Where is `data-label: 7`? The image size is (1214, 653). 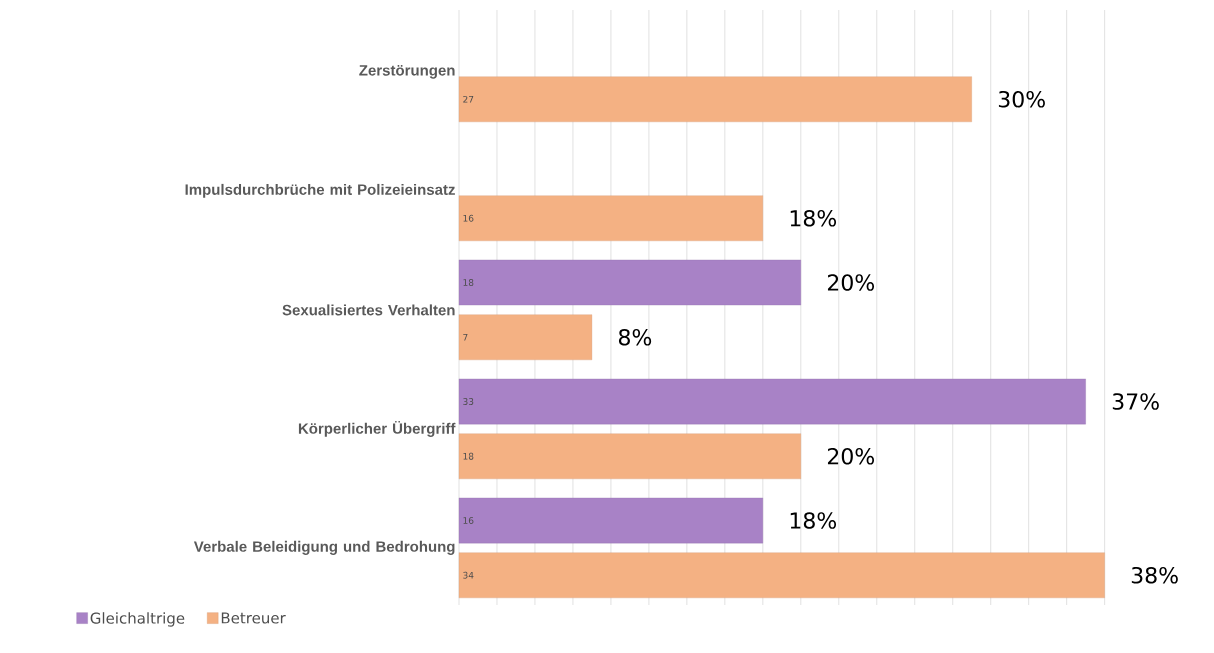 data-label: 7 is located at coordinates (465, 337).